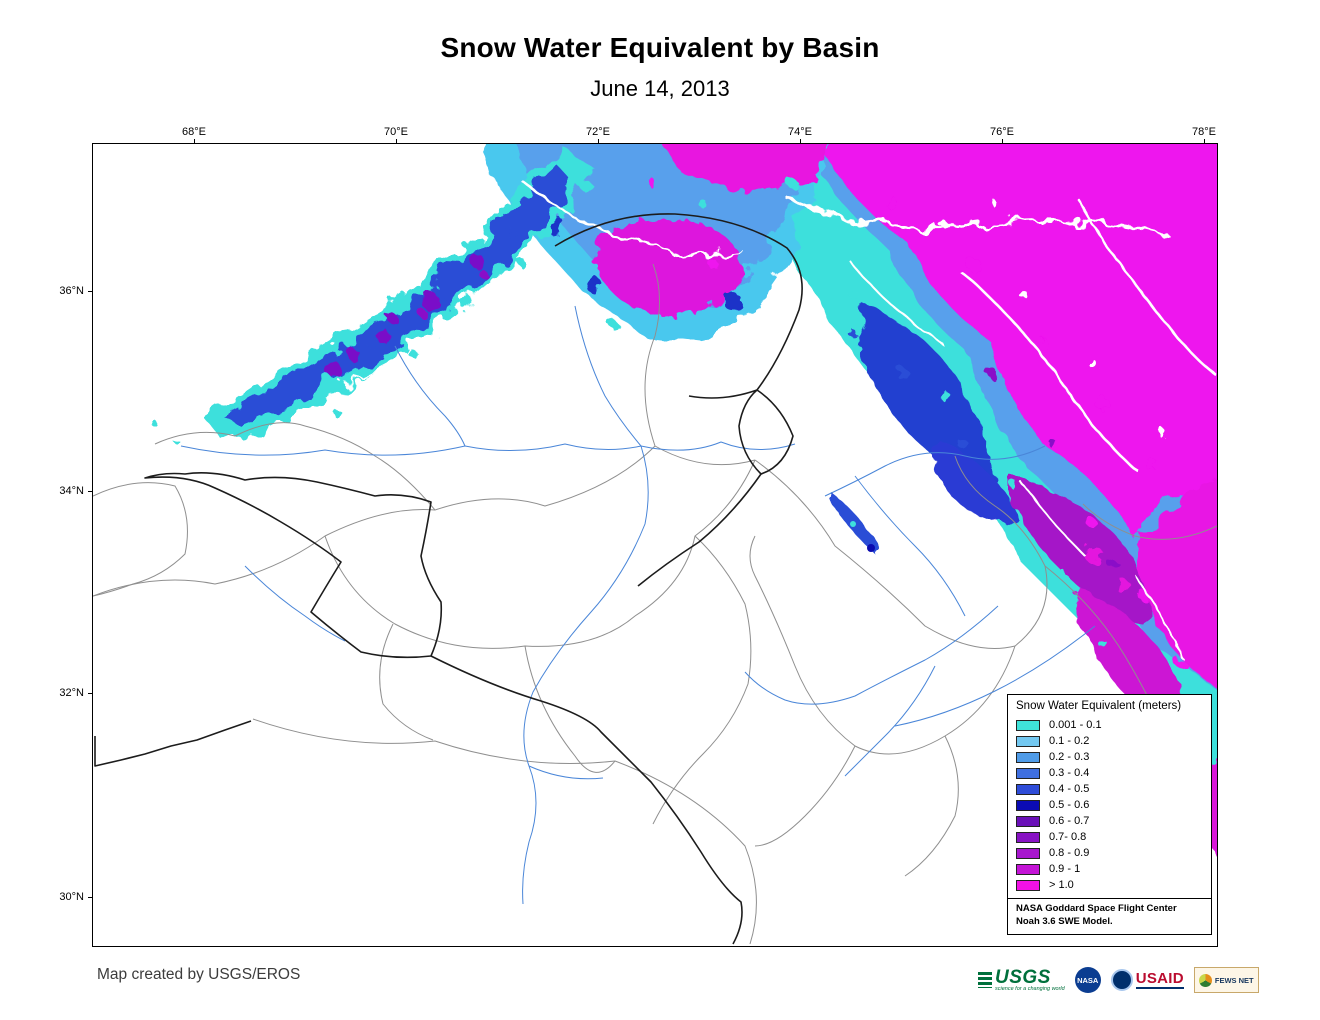 This screenshot has width=1320, height=1020. I want to click on y-axis-label: 34°N, so click(71, 491).